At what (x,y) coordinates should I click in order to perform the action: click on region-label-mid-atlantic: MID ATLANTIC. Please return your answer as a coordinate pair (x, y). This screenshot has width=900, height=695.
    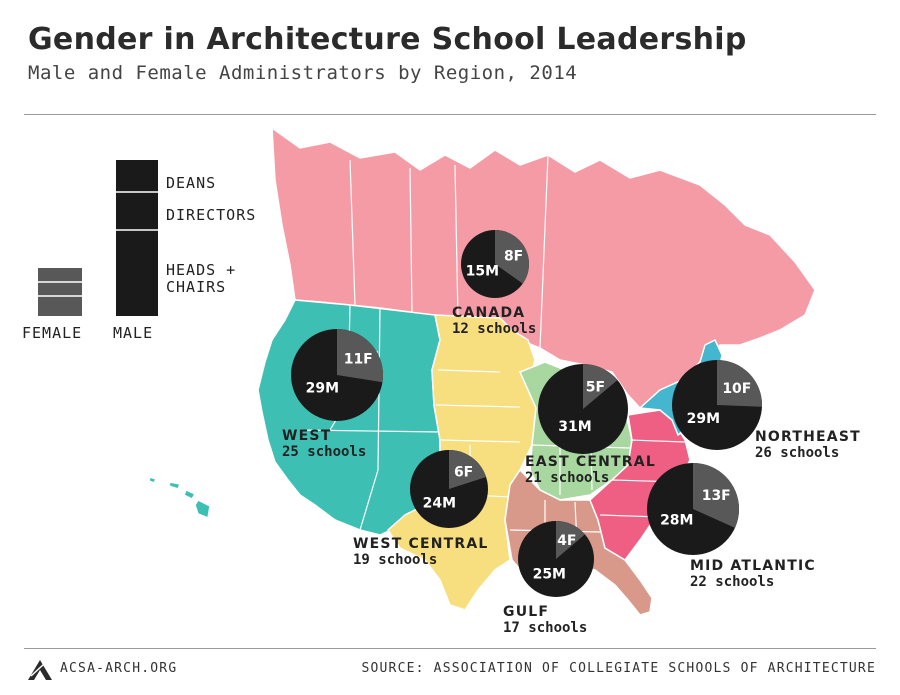
    Looking at the image, I should click on (753, 566).